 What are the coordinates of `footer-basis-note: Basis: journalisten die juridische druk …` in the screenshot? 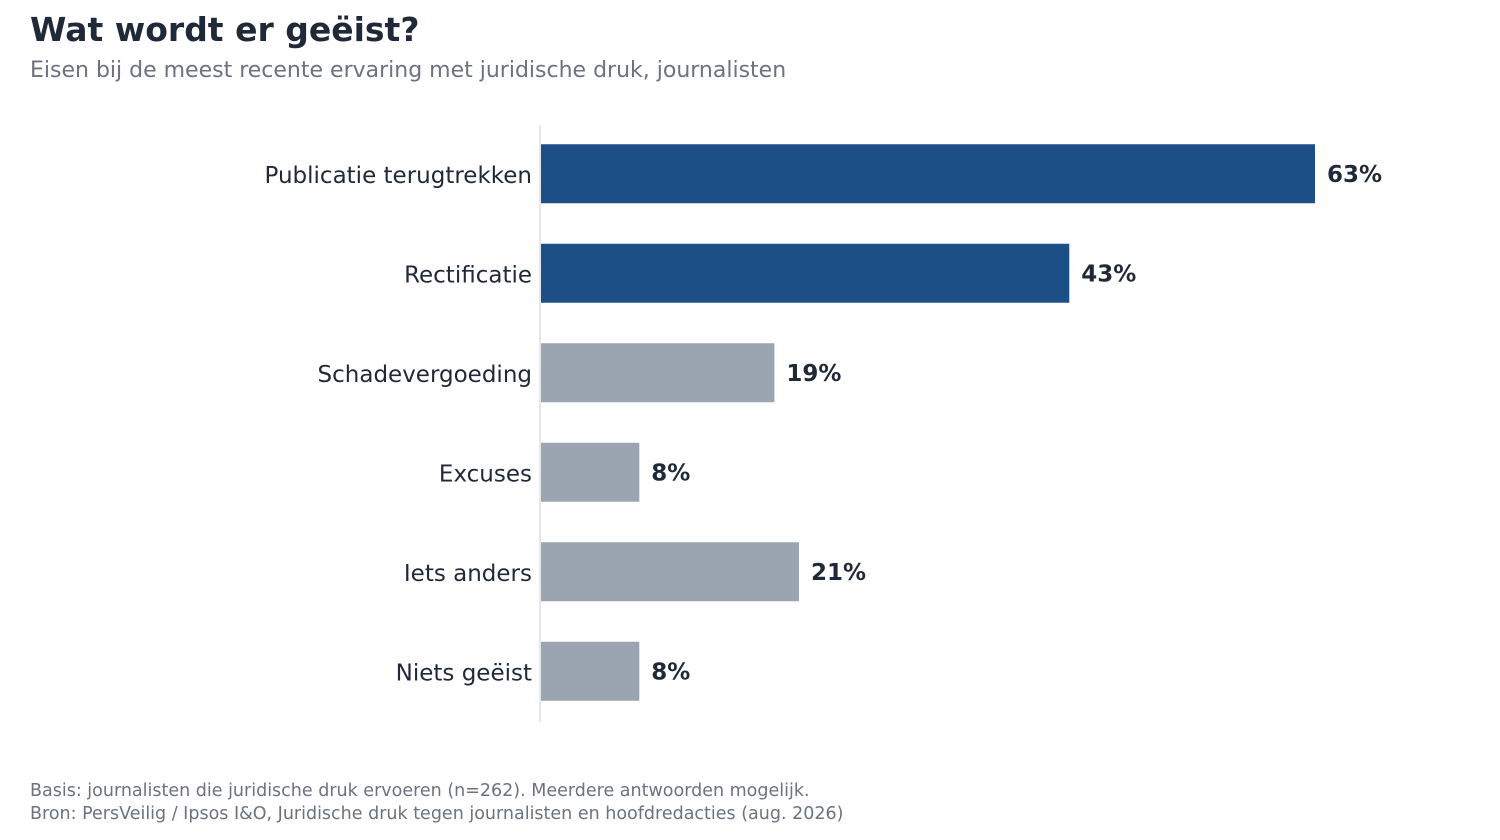 It's located at (420, 791).